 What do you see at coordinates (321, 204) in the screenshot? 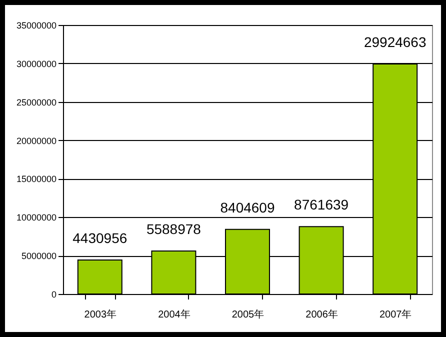
I see `data-label: 8761639` at bounding box center [321, 204].